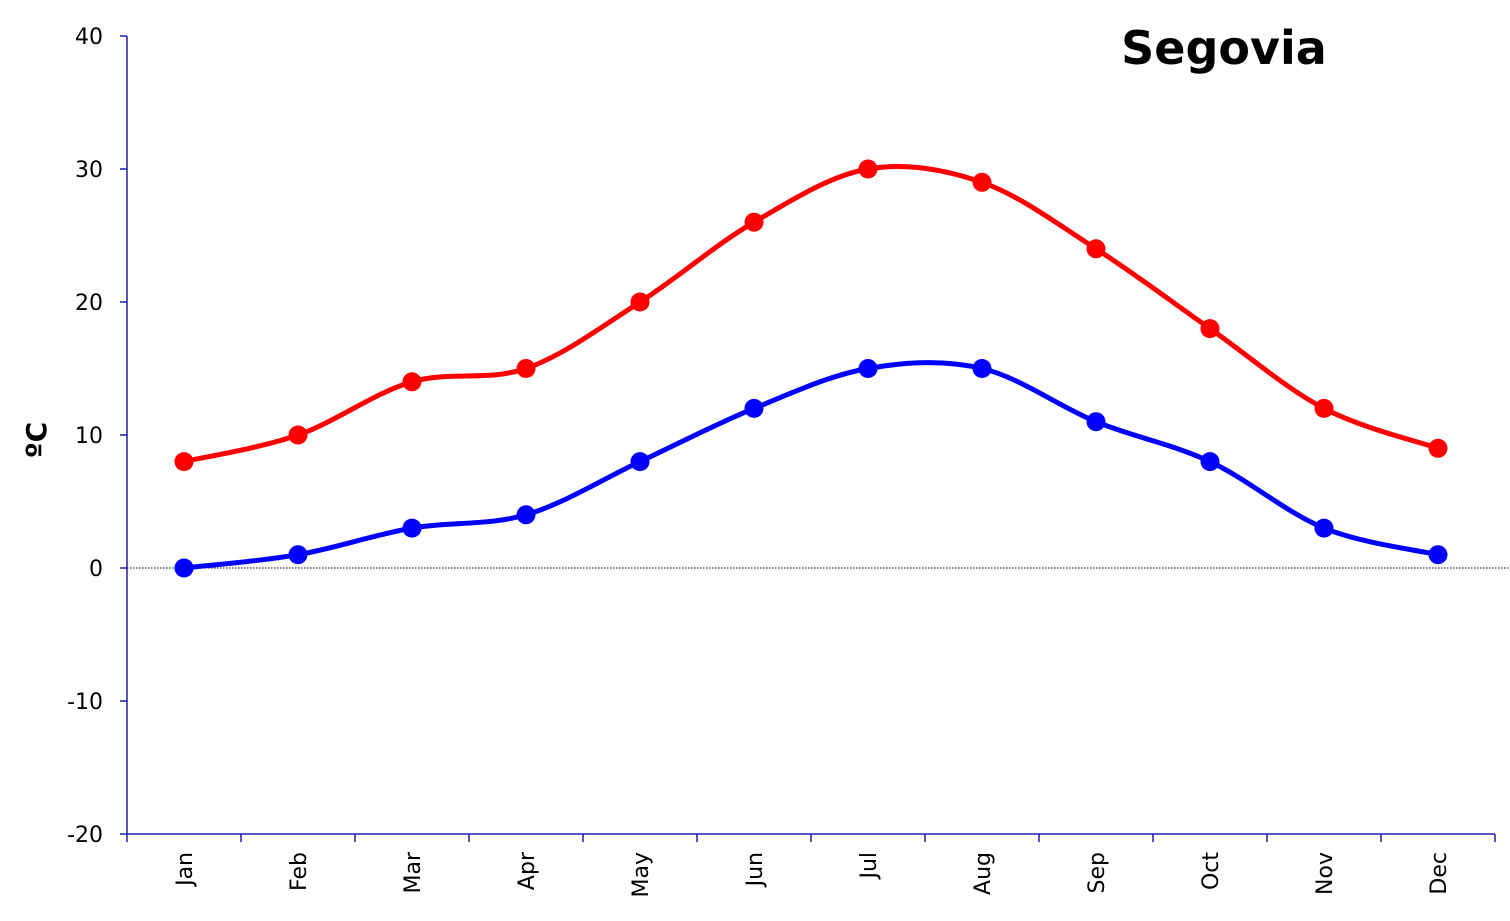  What do you see at coordinates (96, 569) in the screenshot?
I see `y-tick-label: 0` at bounding box center [96, 569].